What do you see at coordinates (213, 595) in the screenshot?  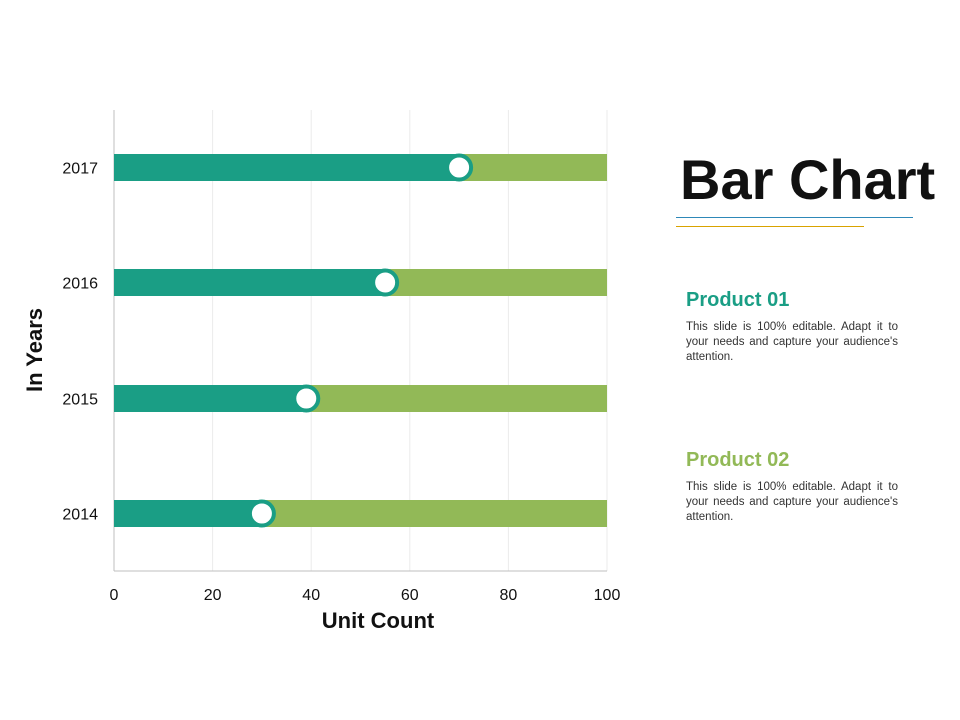 I see `x-tick-label: 20` at bounding box center [213, 595].